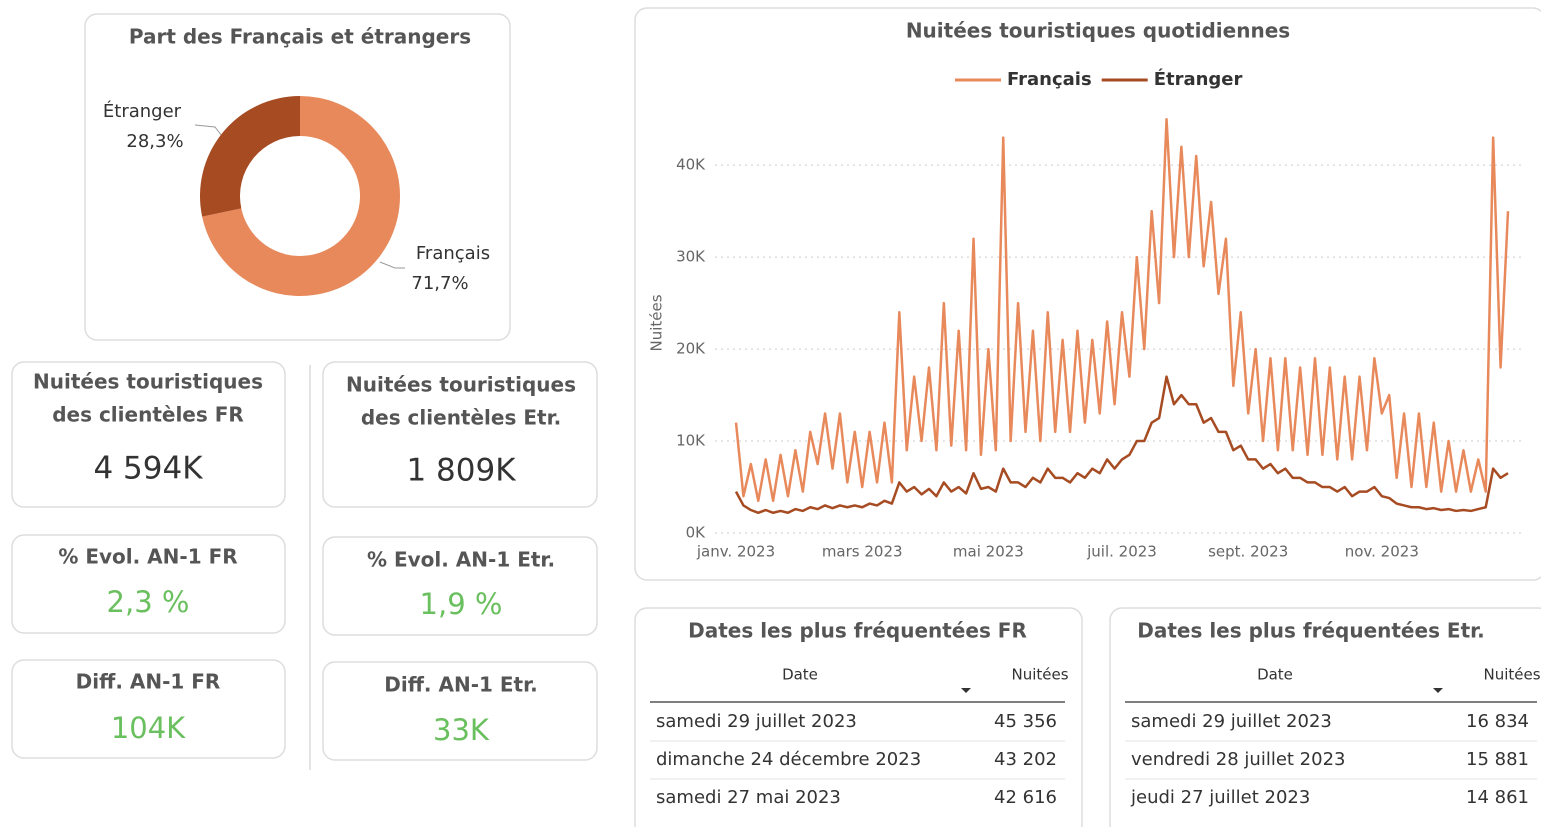 The height and width of the screenshot is (827, 1541). What do you see at coordinates (691, 349) in the screenshot?
I see `y-tick-label: 20K` at bounding box center [691, 349].